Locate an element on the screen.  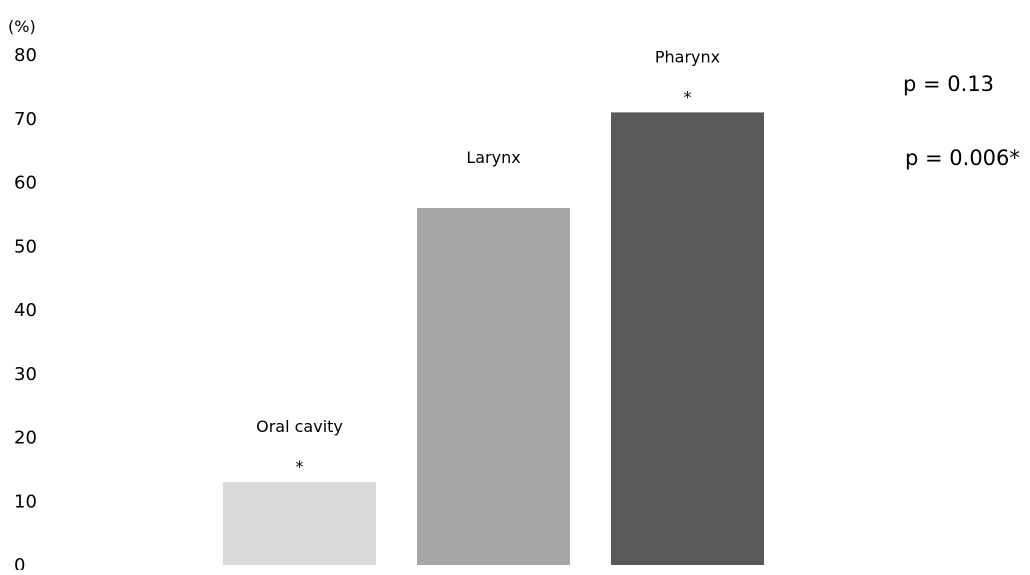
bar-pharynx is located at coordinates (687, 338).